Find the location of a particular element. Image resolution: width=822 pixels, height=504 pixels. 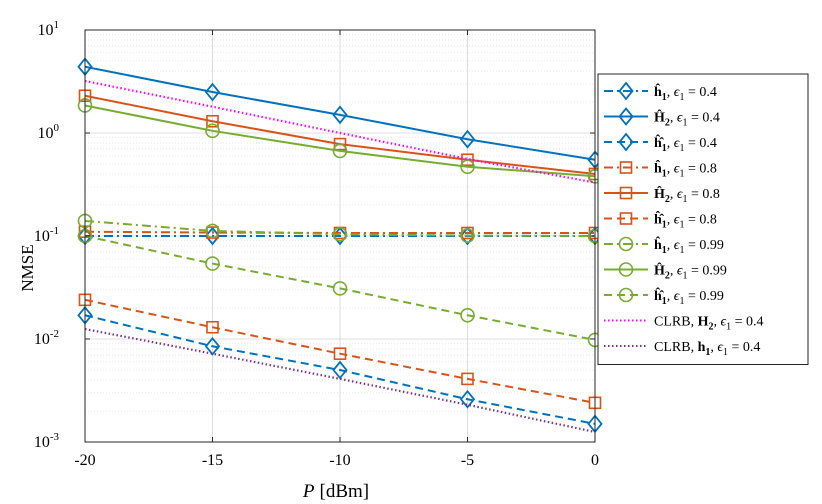

legend-entry: Ĥ2, ϵ1 = 0.99 is located at coordinates (665, 272).